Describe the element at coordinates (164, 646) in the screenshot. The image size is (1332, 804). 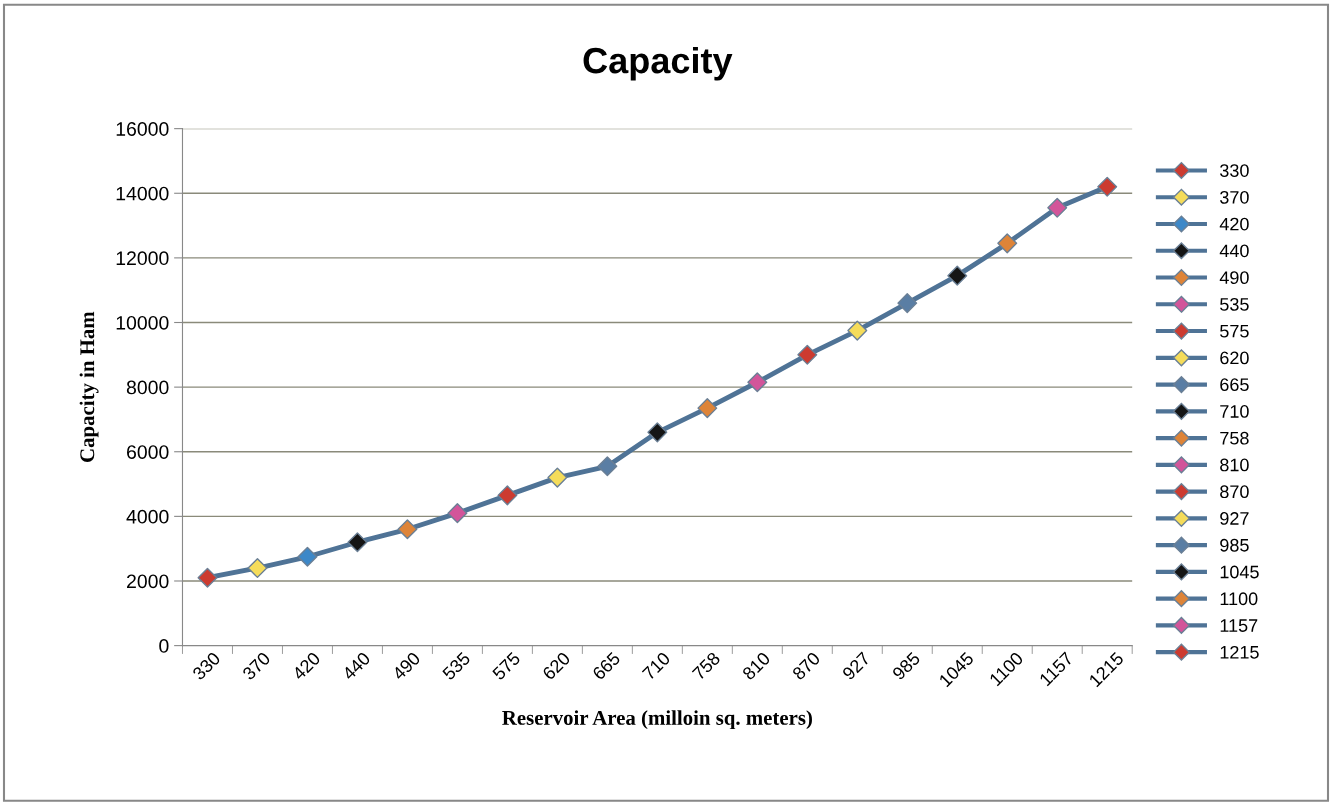
I see `y-tick-label: 0` at that location.